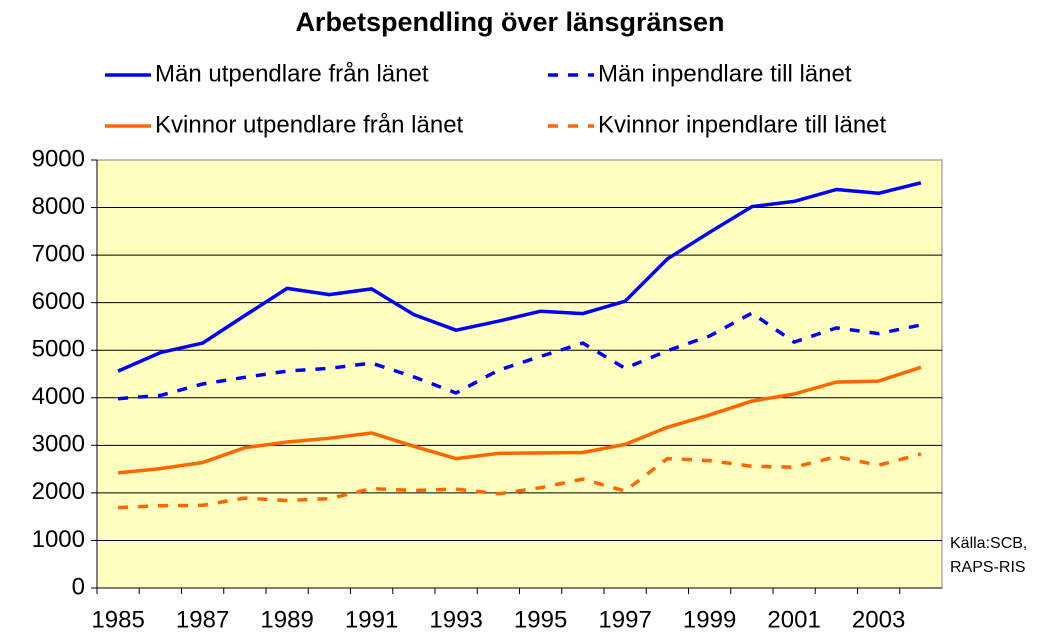  What do you see at coordinates (58, 491) in the screenshot?
I see `y-tick-label: 2000` at bounding box center [58, 491].